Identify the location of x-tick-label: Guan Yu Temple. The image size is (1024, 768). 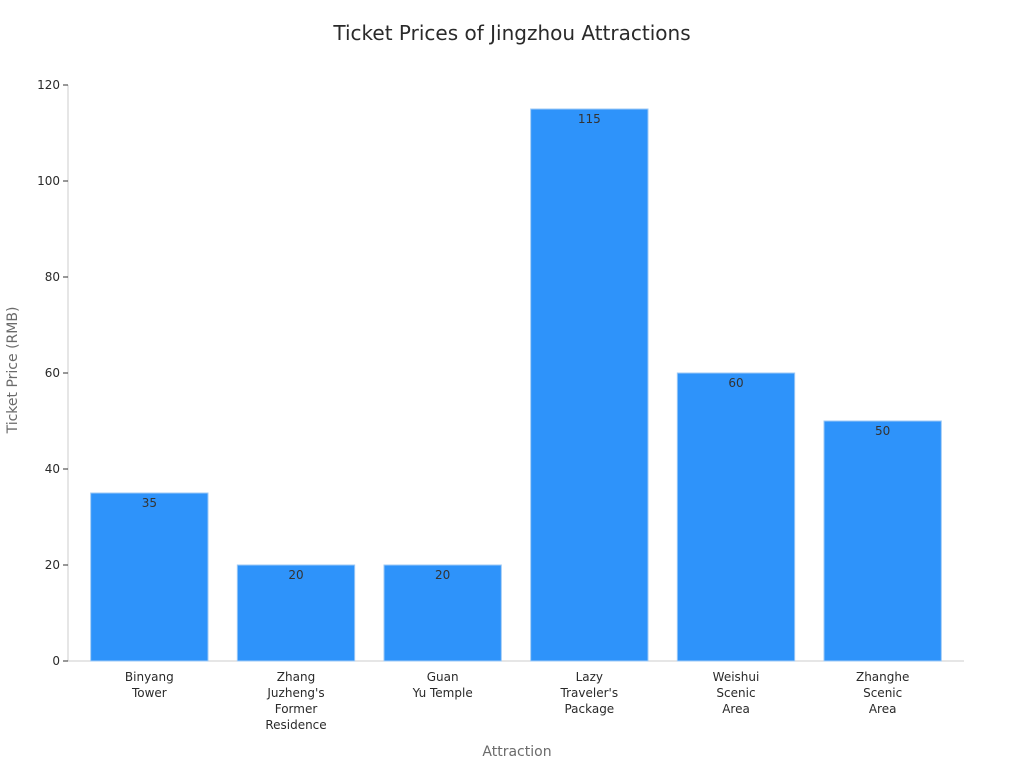
(442, 685).